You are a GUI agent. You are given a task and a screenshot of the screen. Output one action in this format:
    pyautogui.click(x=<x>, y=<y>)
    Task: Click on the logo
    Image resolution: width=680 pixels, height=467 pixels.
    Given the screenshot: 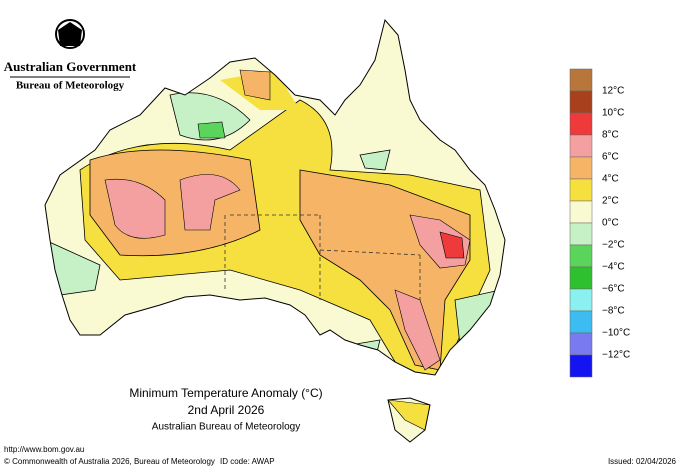 What is the action you would take?
    pyautogui.click(x=70, y=34)
    